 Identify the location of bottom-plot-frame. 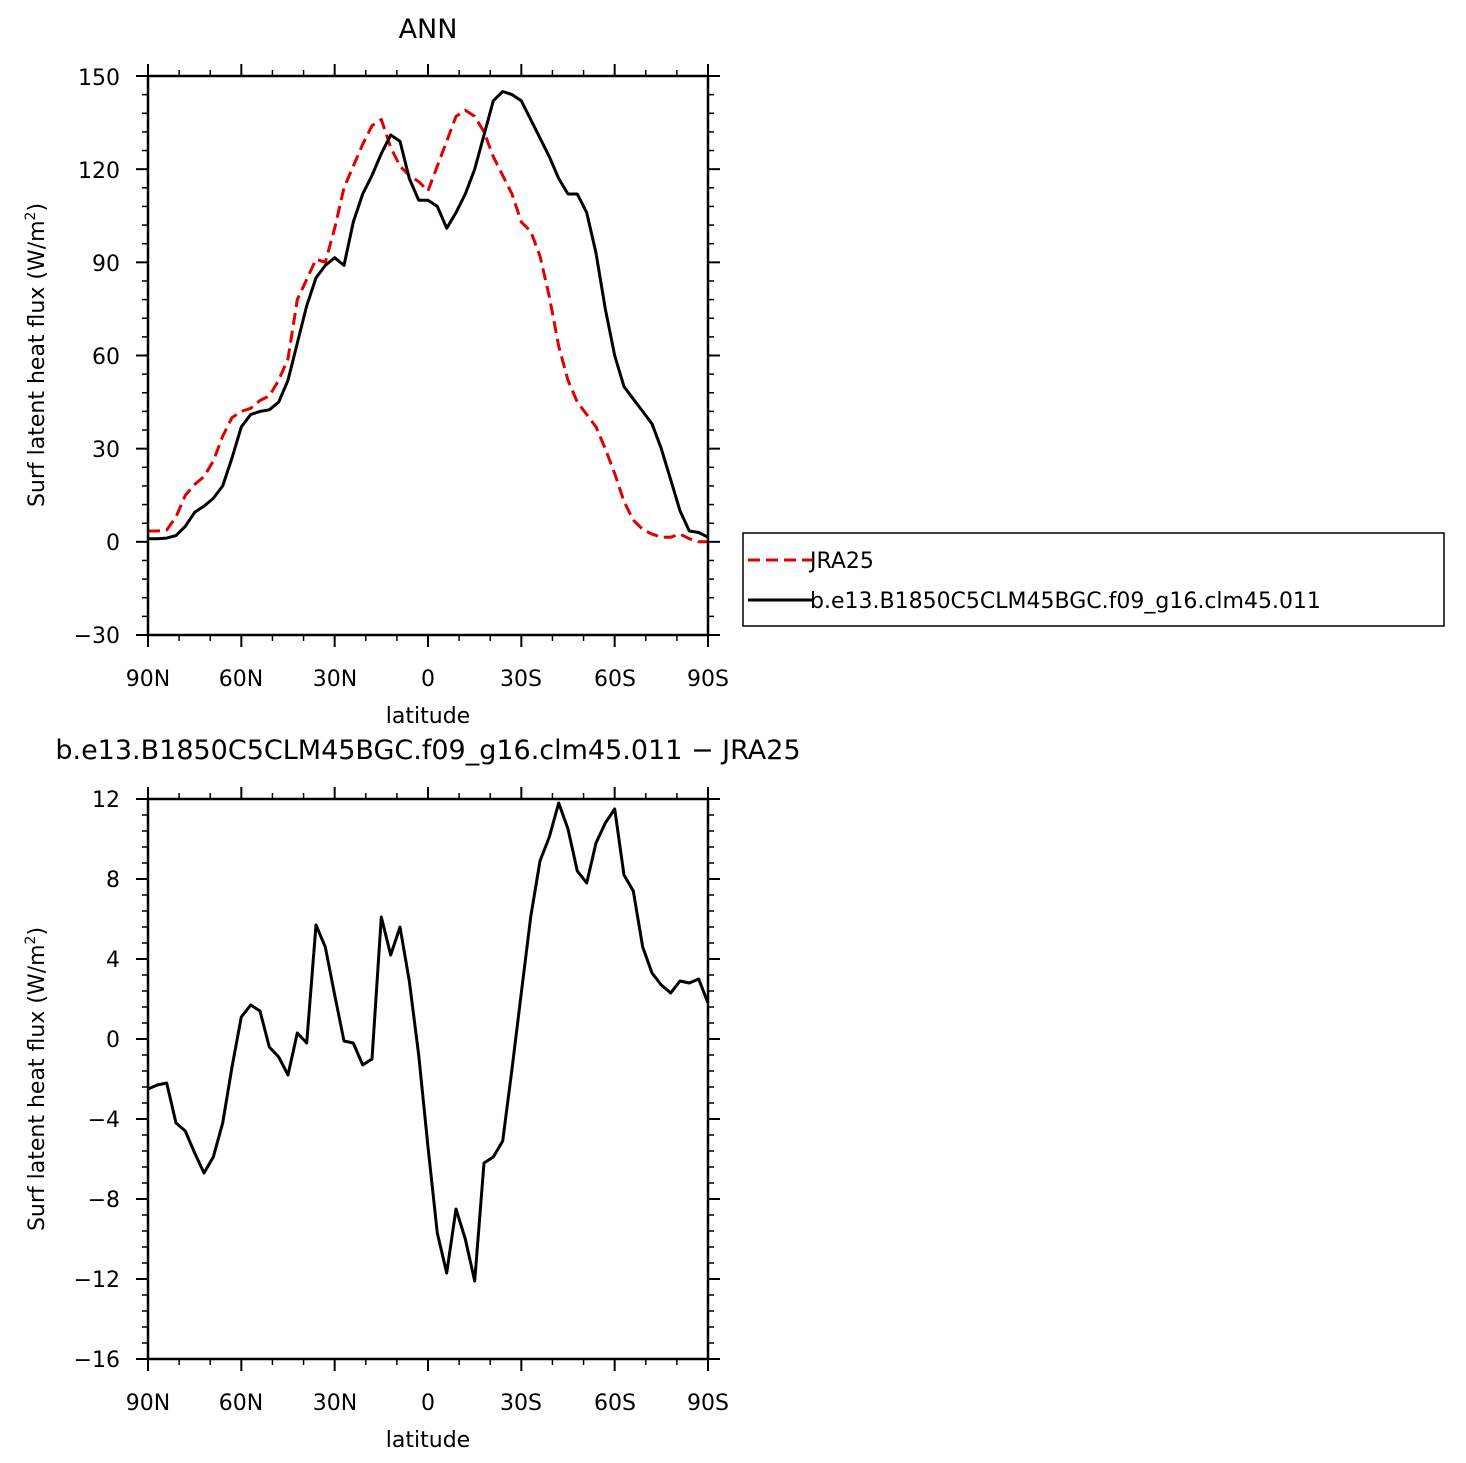
(428, 1079).